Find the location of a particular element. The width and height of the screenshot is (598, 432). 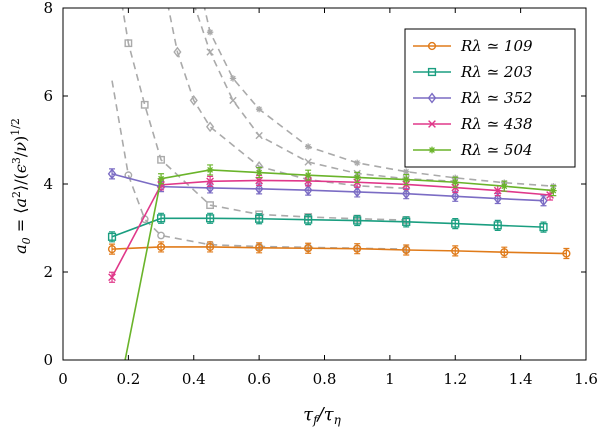

x-tick-label: 0.2 is located at coordinates (128, 379).